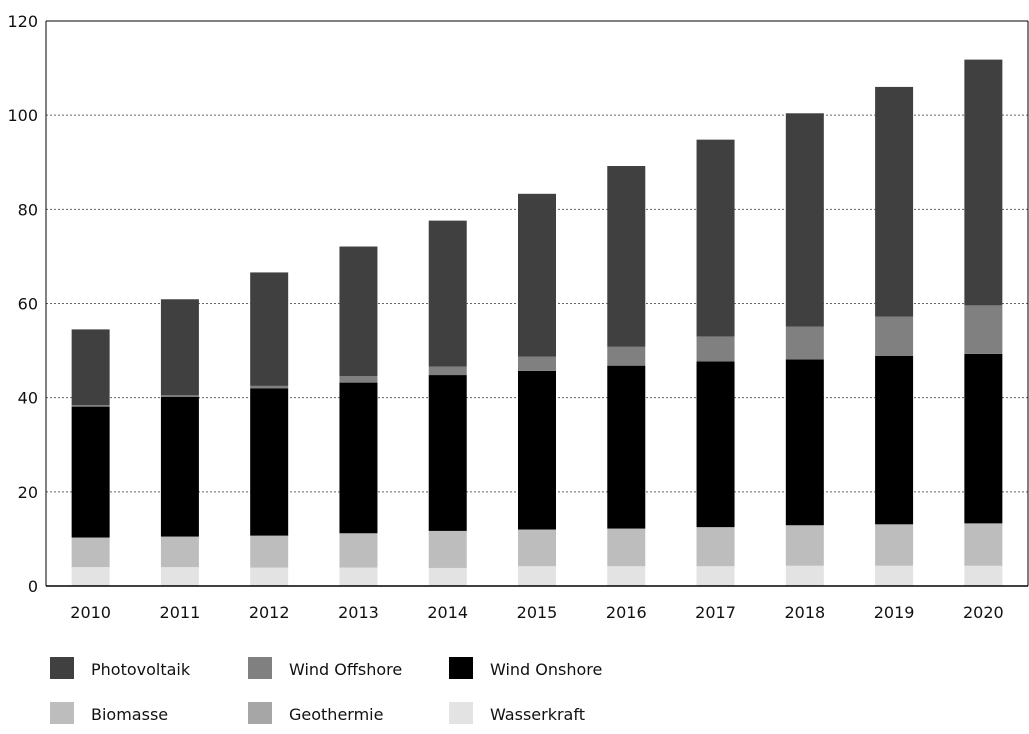 Image resolution: width=1029 pixels, height=734 pixels. What do you see at coordinates (33, 586) in the screenshot?
I see `y-tick-label: 0` at bounding box center [33, 586].